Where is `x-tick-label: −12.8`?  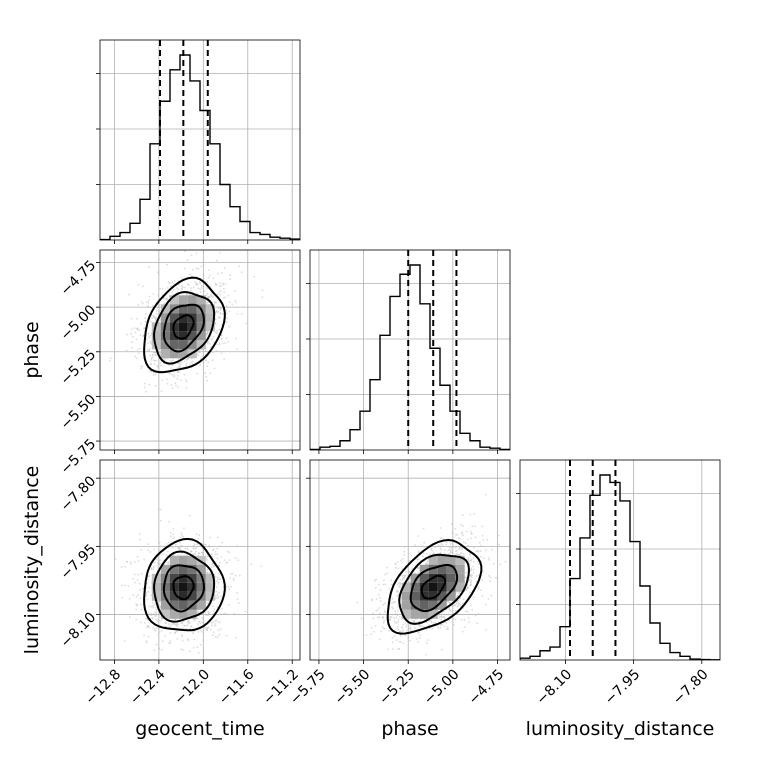
x-tick-label: −12.8 is located at coordinates (104, 687).